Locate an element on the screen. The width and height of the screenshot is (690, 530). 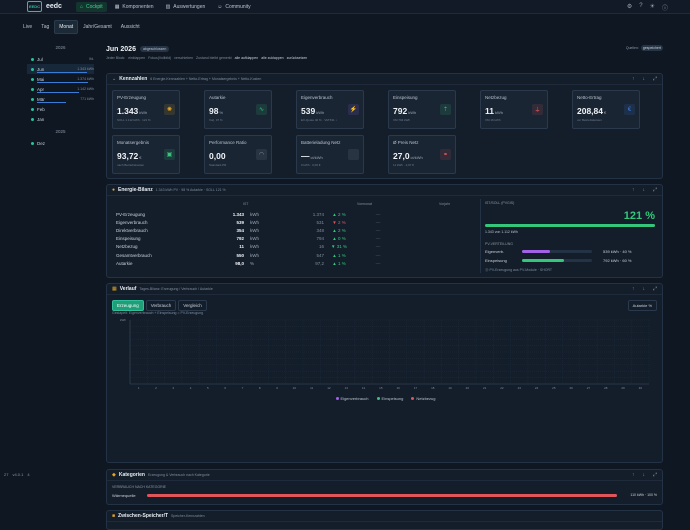
cell-ist: 354 is located at coordinates (240, 230).